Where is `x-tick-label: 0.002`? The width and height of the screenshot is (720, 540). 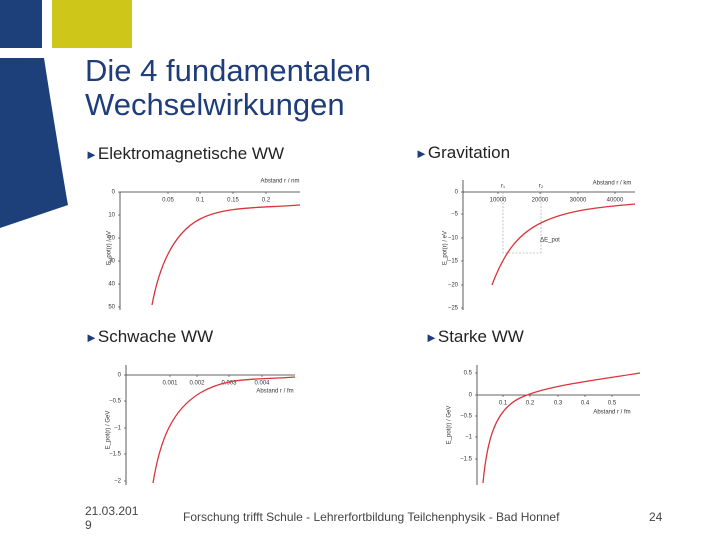
x-tick-label: 0.002 is located at coordinates (197, 384).